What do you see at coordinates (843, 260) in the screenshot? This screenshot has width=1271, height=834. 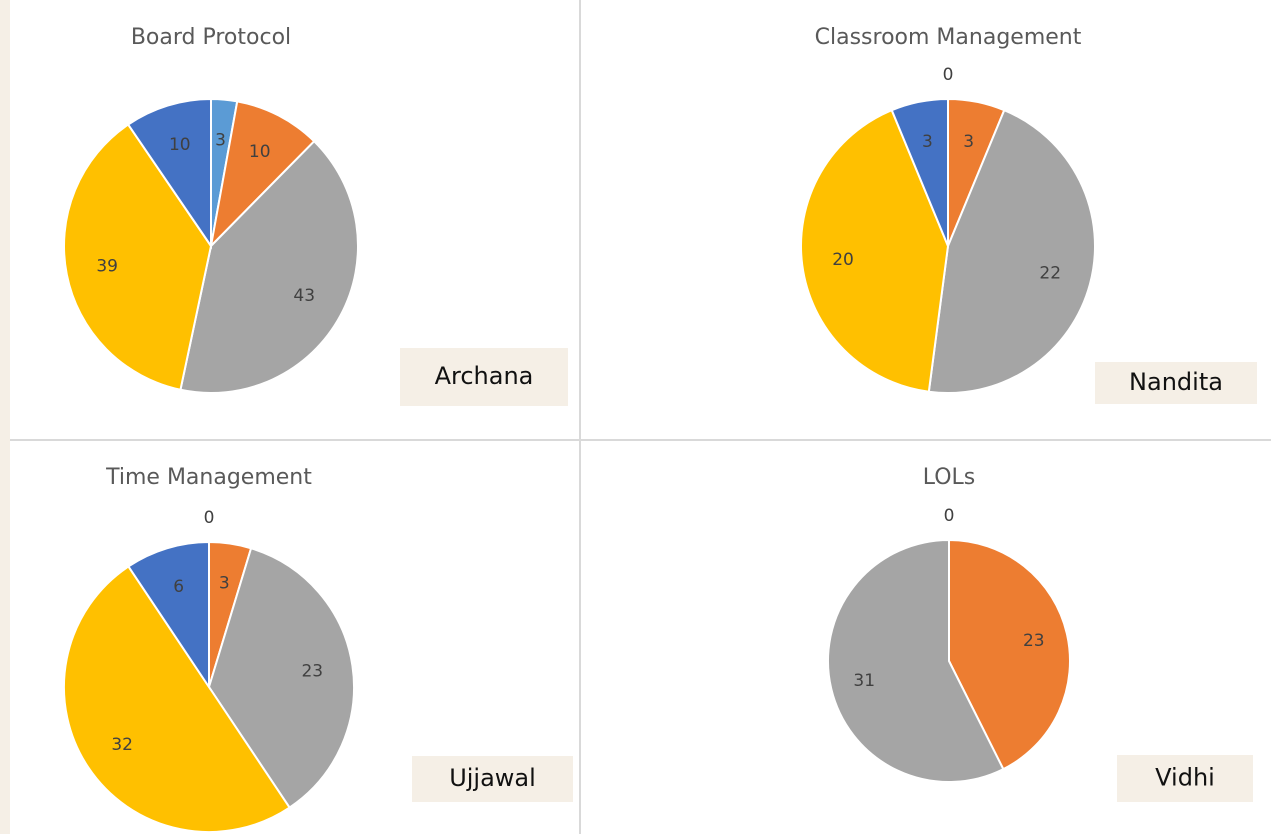 I see `data-label: 20` at bounding box center [843, 260].